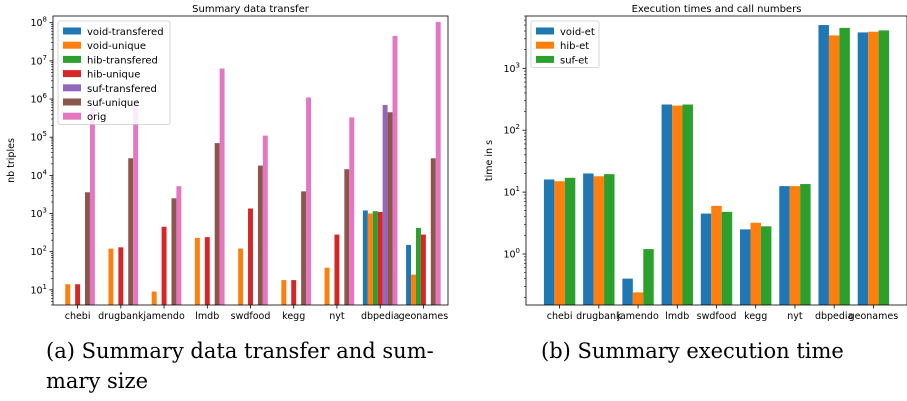  I want to click on bar-hib-unique-lmdb, so click(207, 271).